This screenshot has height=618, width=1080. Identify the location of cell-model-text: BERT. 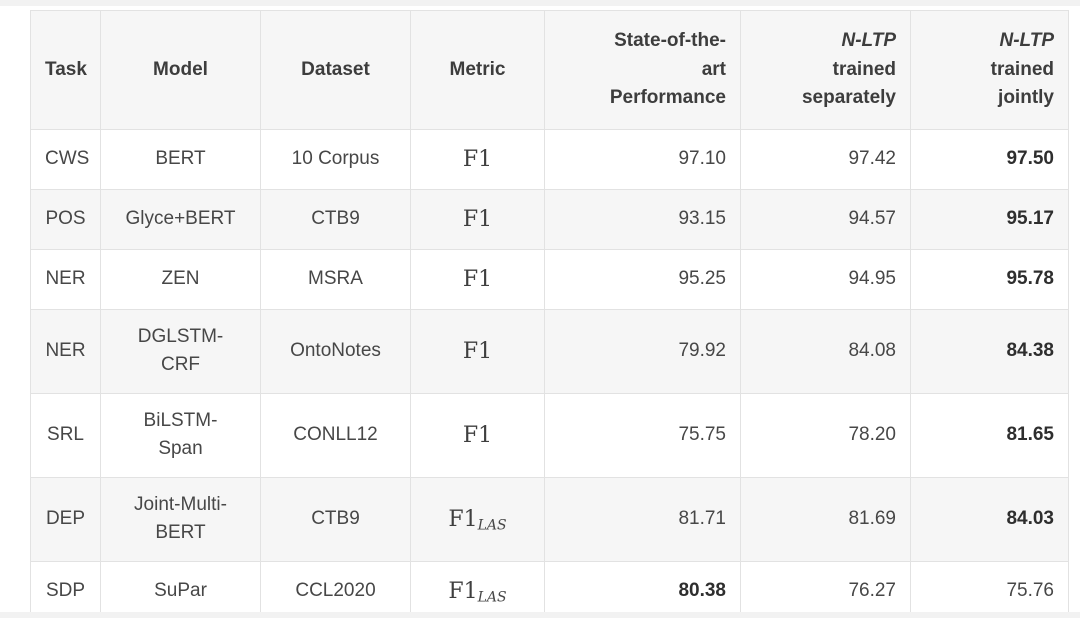
(180, 158).